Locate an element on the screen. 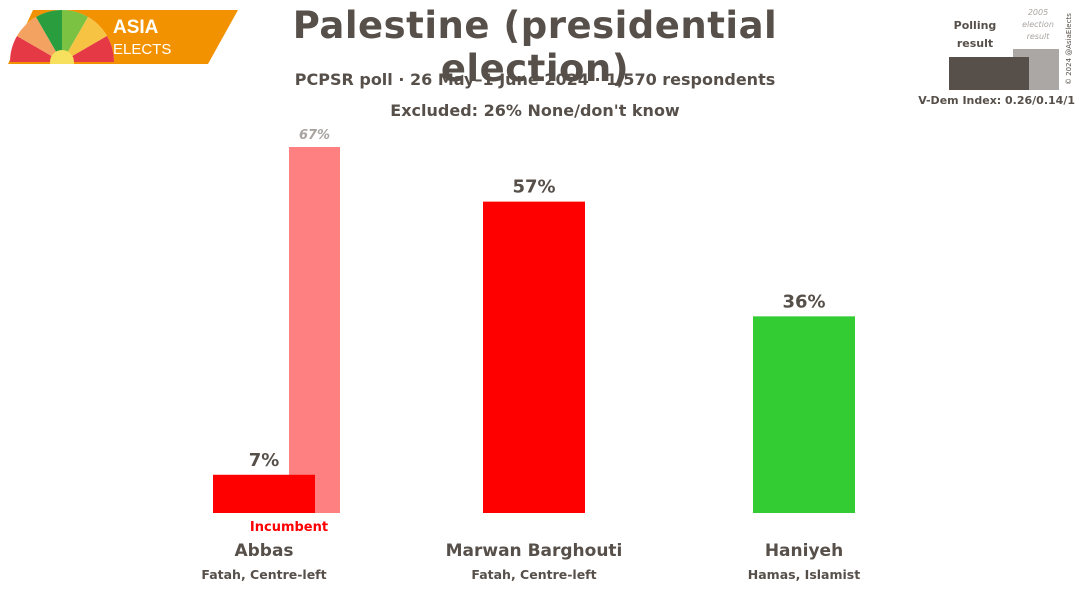 The image size is (1085, 599). asia-elects-logo: ASIA ELECTS is located at coordinates (123, 37).